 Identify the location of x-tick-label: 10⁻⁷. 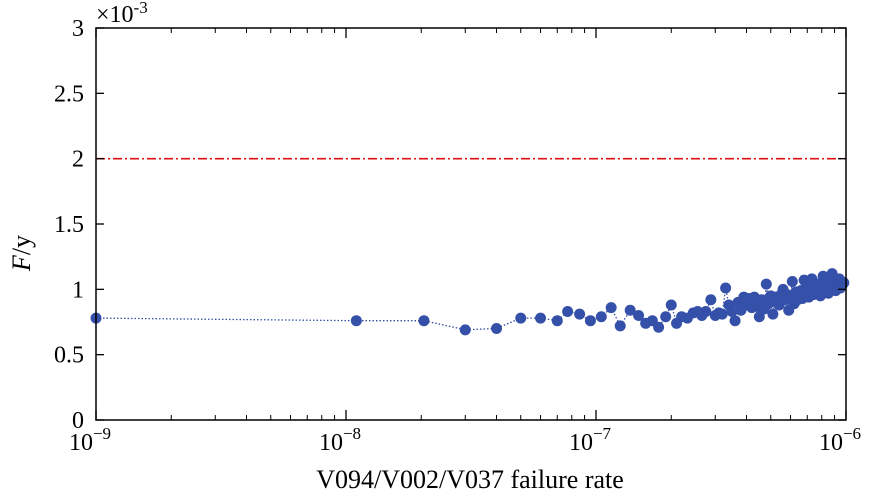
(590, 440).